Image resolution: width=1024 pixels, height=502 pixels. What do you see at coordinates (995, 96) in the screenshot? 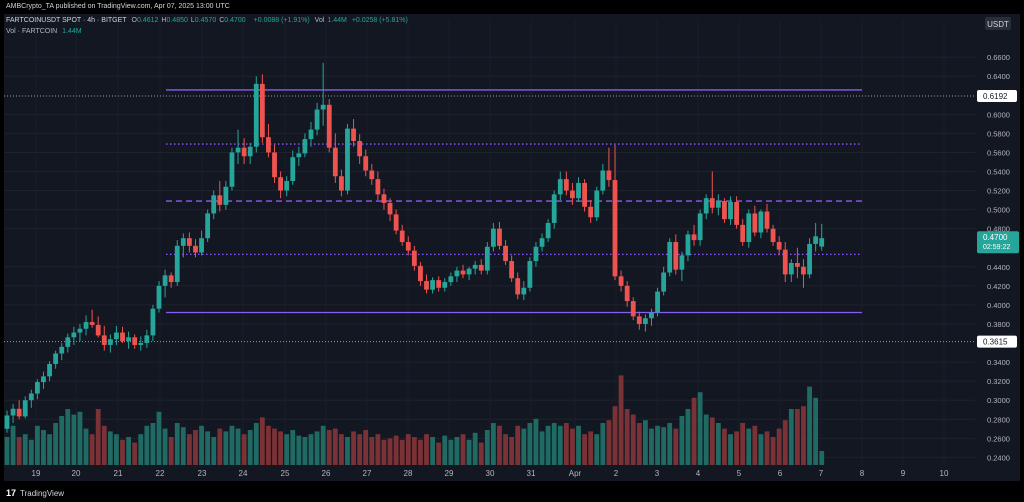
I see `price-marker-value: 0.6192` at bounding box center [995, 96].